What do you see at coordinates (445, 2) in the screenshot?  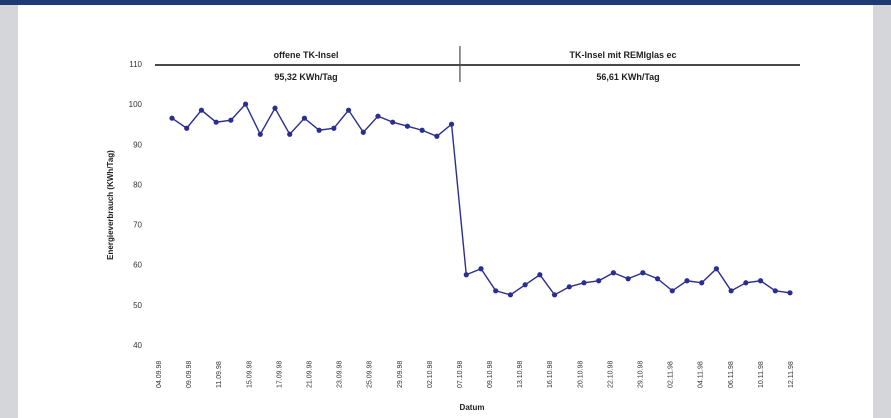 I see `top-accent-bar` at bounding box center [445, 2].